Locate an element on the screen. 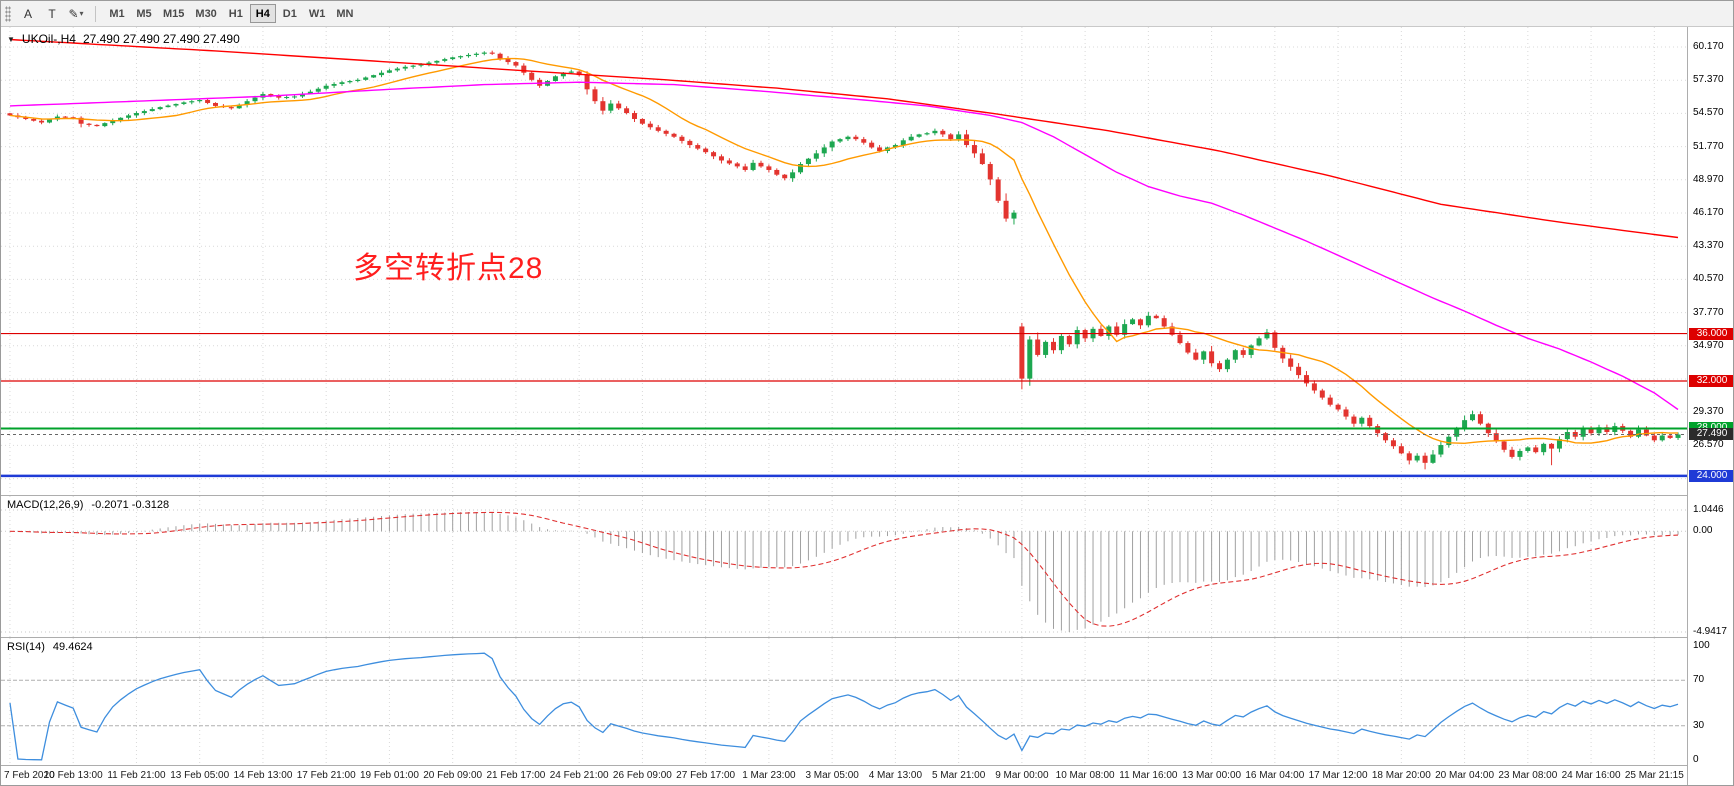  time-axis-label: 16 Mar 04:00 is located at coordinates (1275, 775).